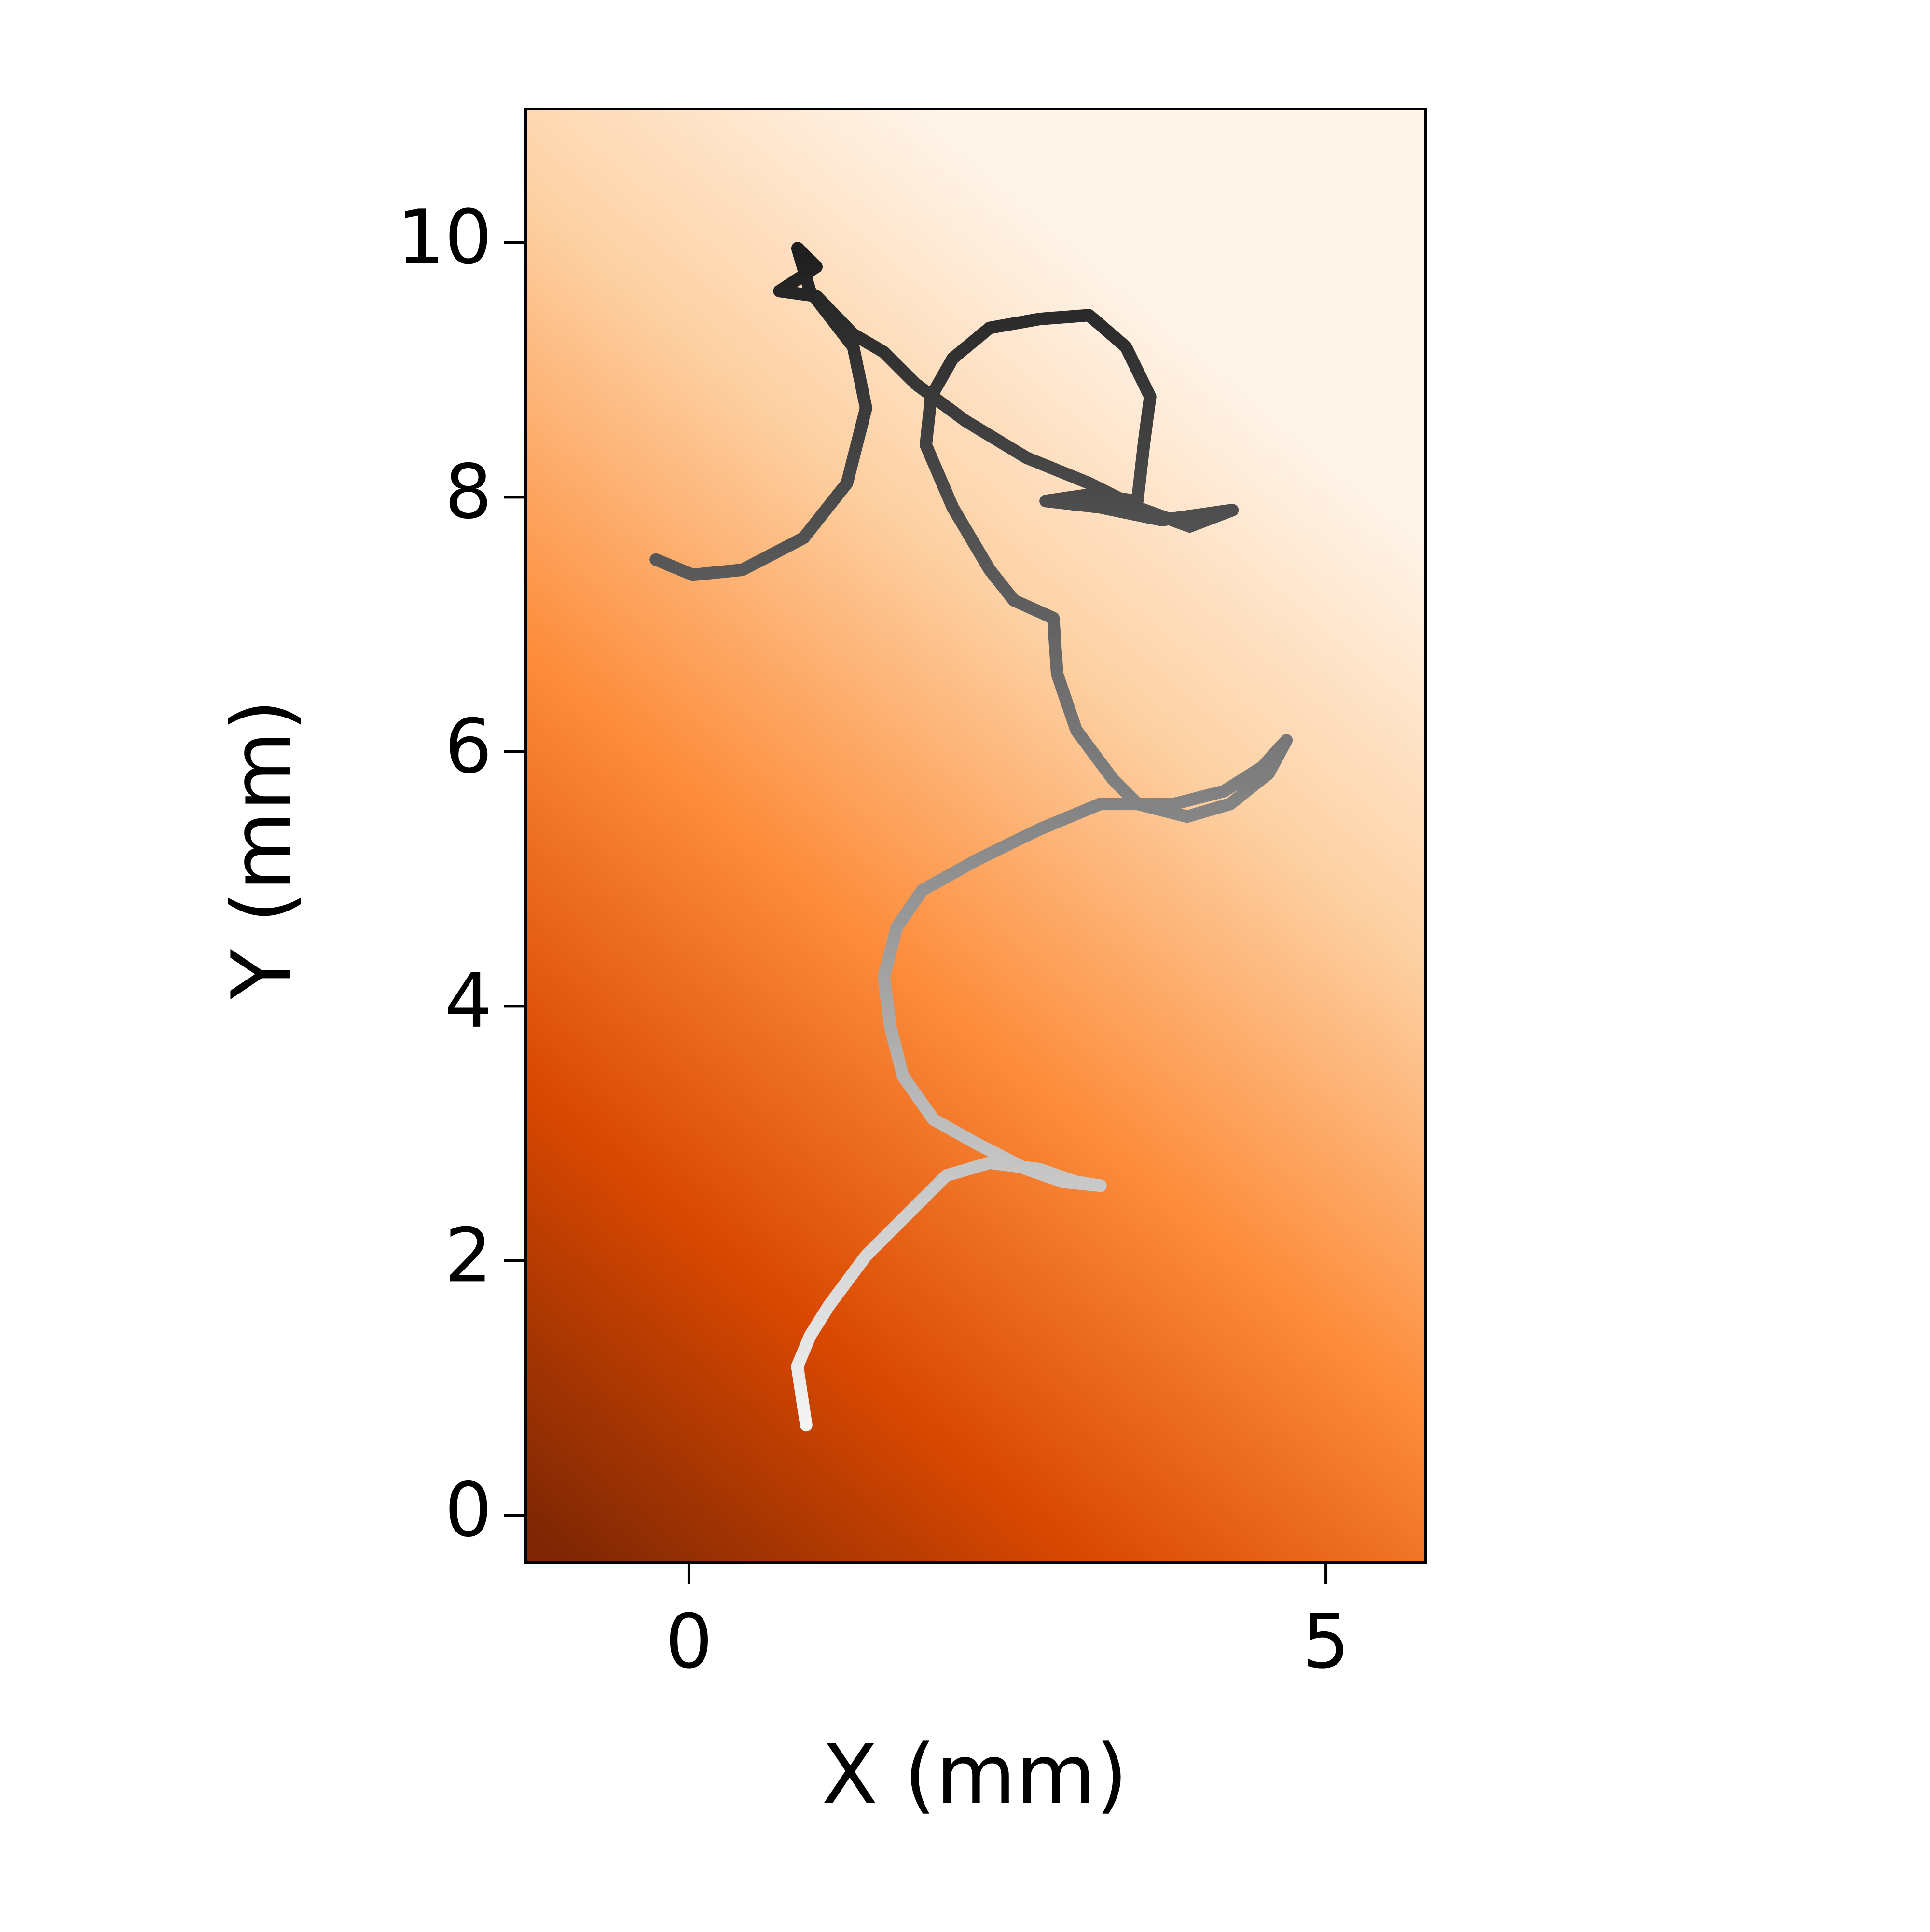 The height and width of the screenshot is (1932, 1930). What do you see at coordinates (468, 1510) in the screenshot?
I see `y-tick-label: 0` at bounding box center [468, 1510].